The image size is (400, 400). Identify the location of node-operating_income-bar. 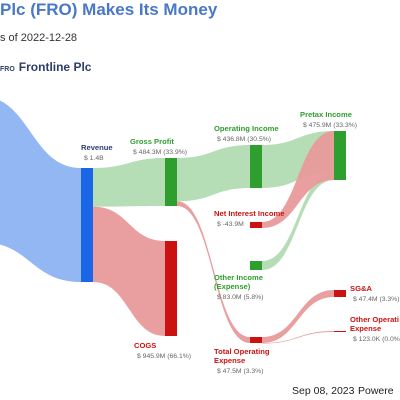
(256, 166).